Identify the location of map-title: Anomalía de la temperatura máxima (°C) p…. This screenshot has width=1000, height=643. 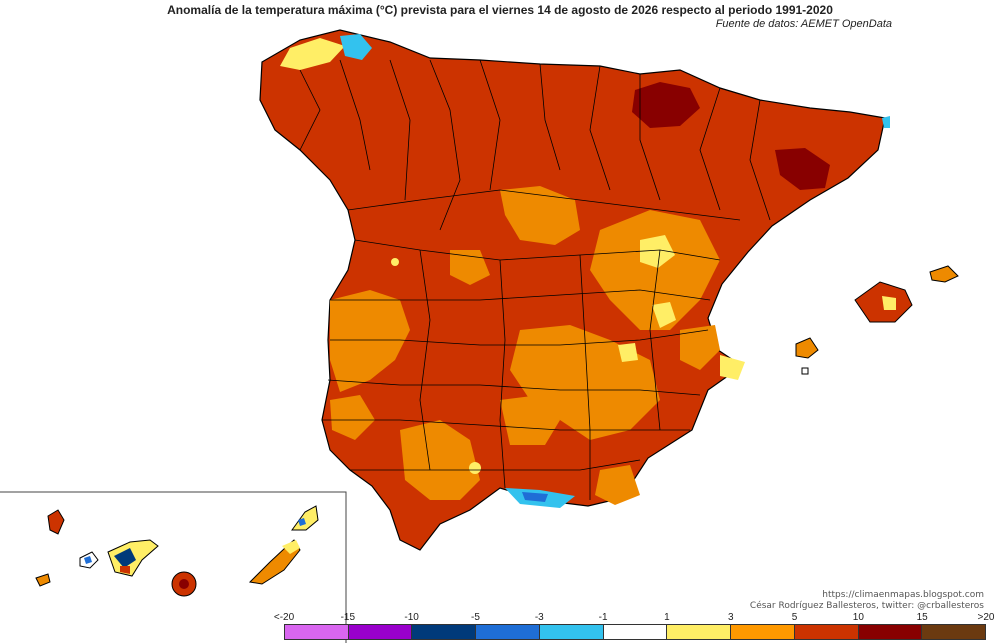
(500, 10).